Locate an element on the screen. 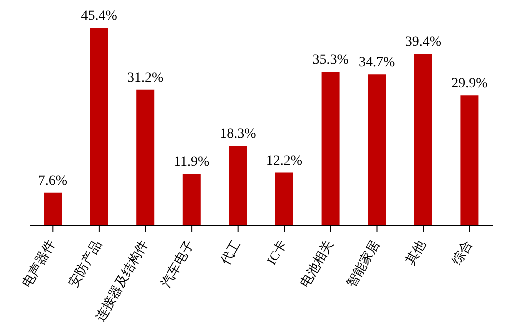 This screenshot has height=335, width=505. x-tick-label: 智能家居 is located at coordinates (362, 263).